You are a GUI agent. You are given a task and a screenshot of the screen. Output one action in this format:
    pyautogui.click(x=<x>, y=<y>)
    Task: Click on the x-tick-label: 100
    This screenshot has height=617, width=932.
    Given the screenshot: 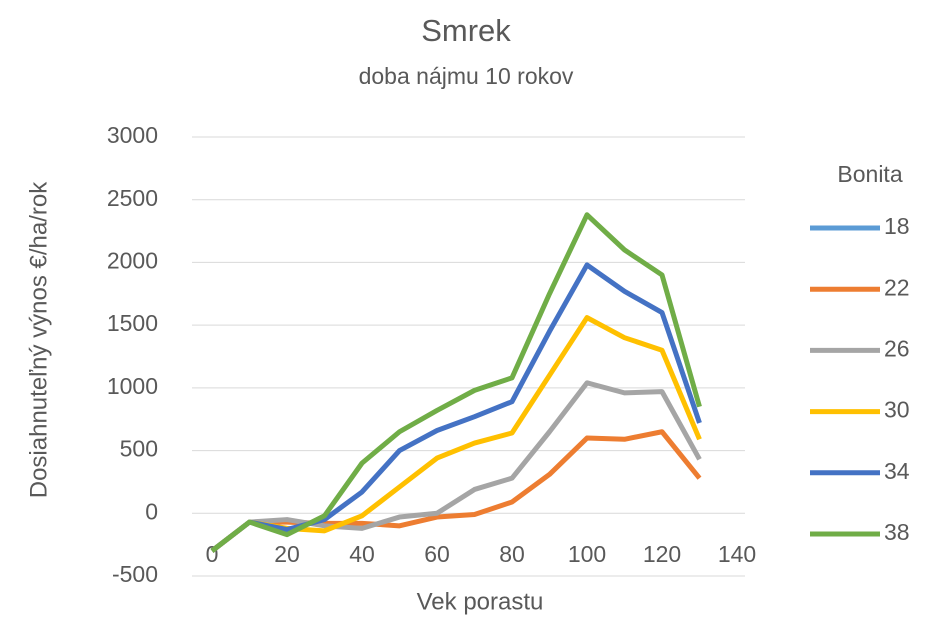 What is the action you would take?
    pyautogui.click(x=587, y=554)
    